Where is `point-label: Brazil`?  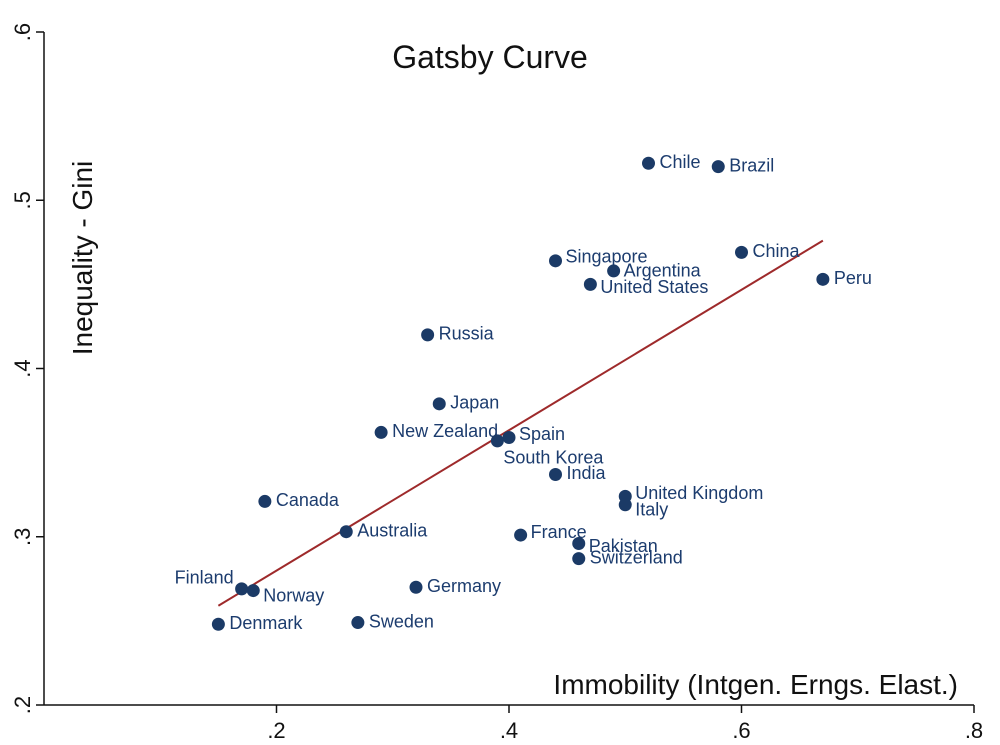 point-label: Brazil is located at coordinates (751, 165).